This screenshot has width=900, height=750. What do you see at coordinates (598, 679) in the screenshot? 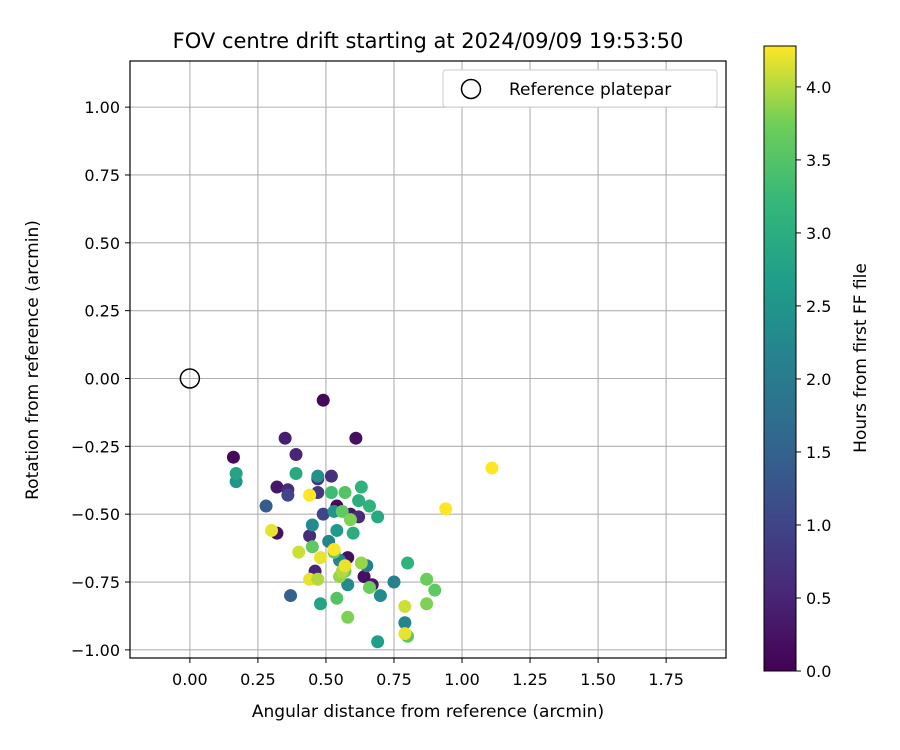
I see `x-tick-label: 1.50` at bounding box center [598, 679].